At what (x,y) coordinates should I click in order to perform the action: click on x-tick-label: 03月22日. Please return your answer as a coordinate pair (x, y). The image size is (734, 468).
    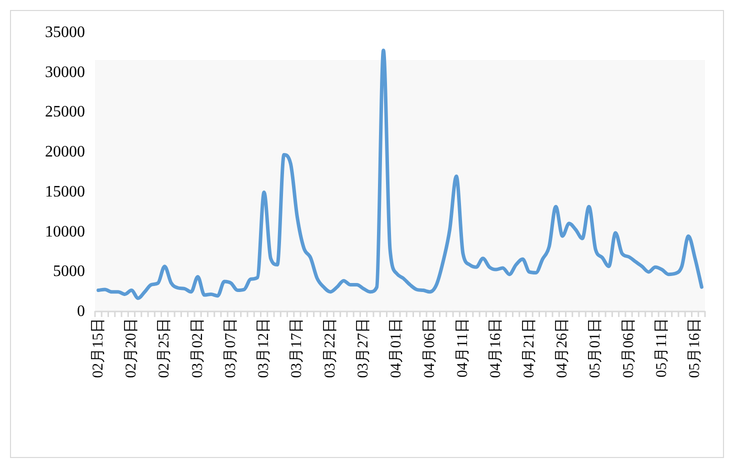
    Looking at the image, I should click on (330, 348).